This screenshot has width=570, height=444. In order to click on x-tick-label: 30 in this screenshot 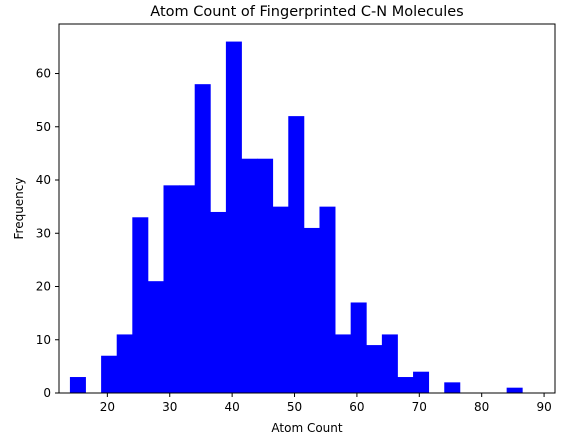, I will do `click(169, 407)`.